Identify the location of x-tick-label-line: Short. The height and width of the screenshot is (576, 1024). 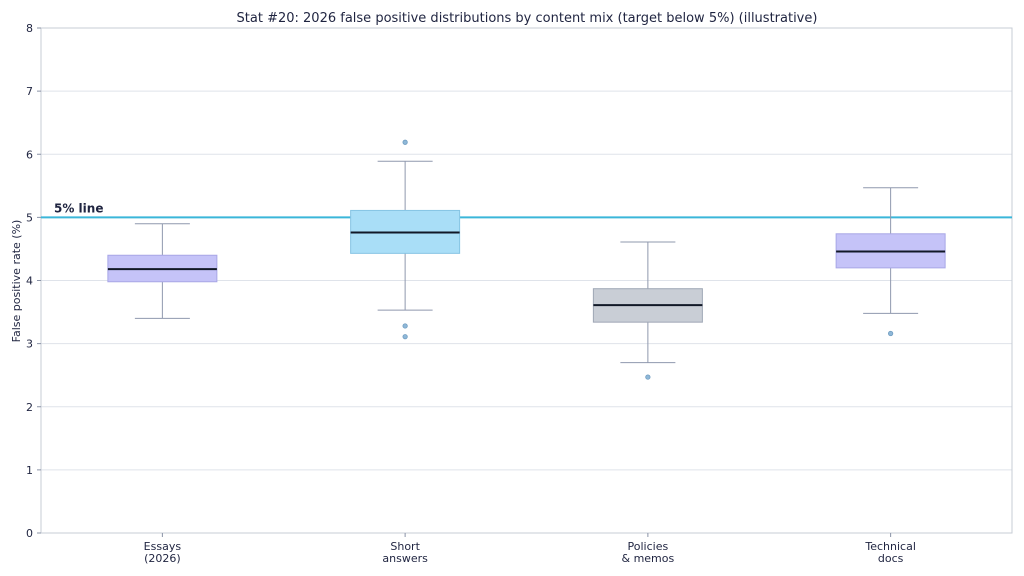
(405, 546).